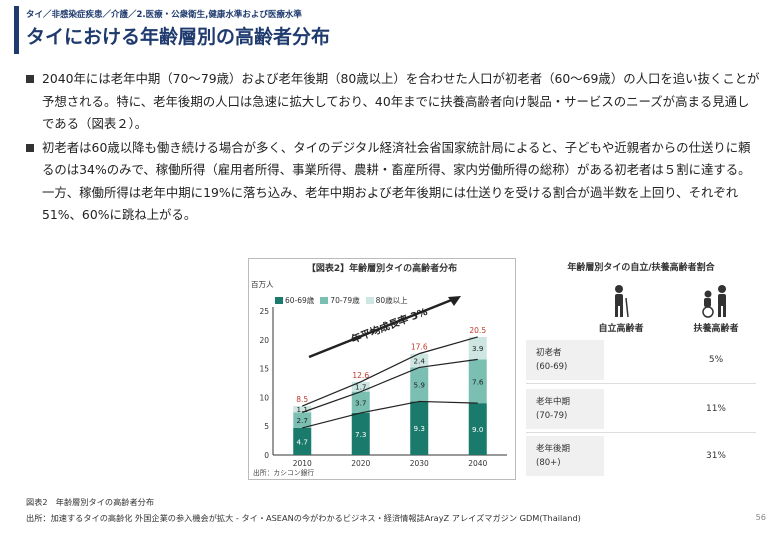  What do you see at coordinates (300, 300) in the screenshot?
I see `legend-label: 60-69歳` at bounding box center [300, 300].